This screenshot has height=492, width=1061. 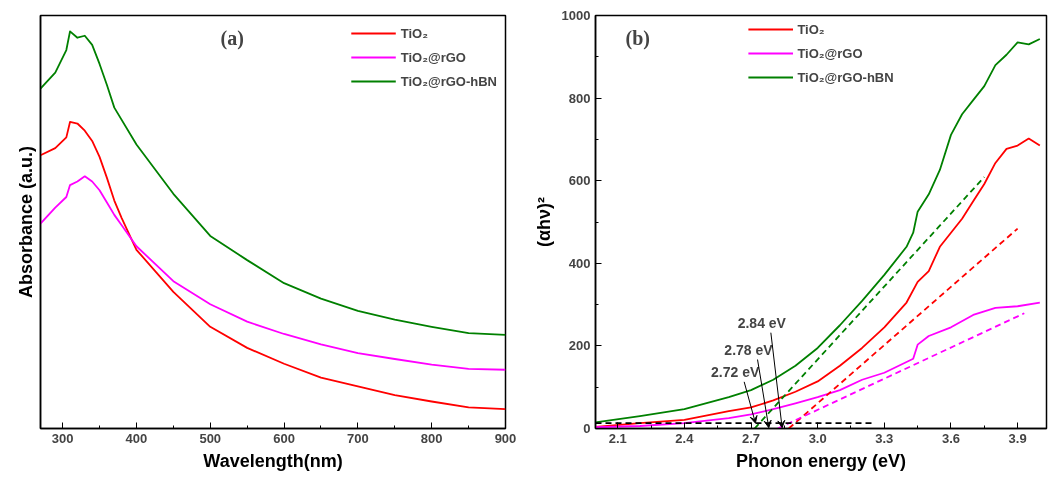 What do you see at coordinates (232, 38) in the screenshot?
I see `chart-title: (a)` at bounding box center [232, 38].